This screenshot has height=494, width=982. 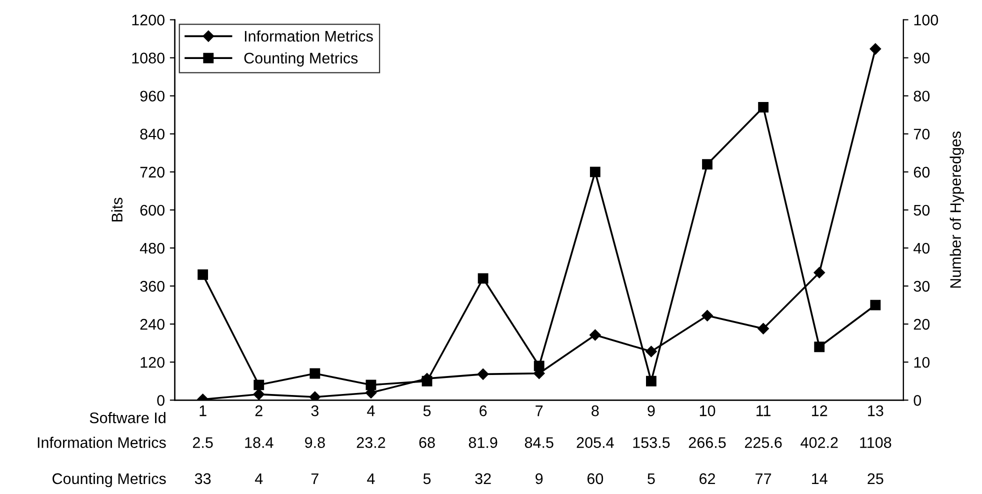 What do you see at coordinates (427, 411) in the screenshot?
I see `x-tick-label: 5` at bounding box center [427, 411].